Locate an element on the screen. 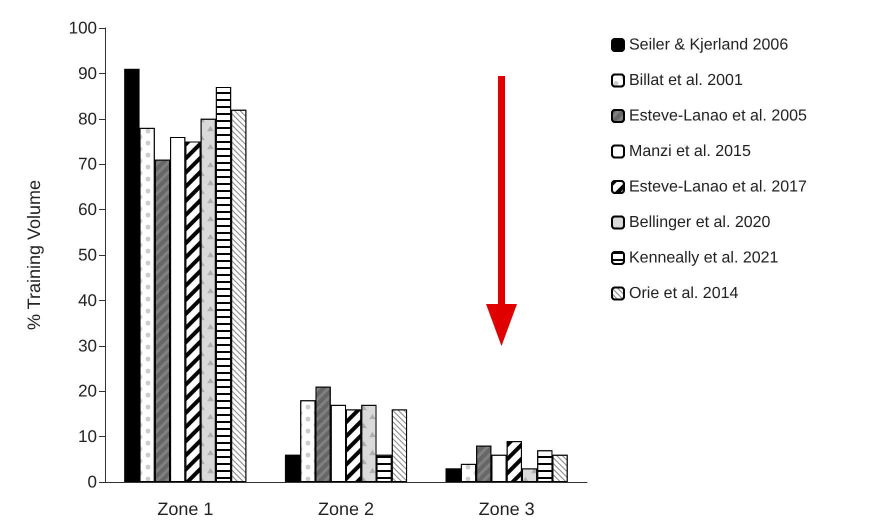  x-tick-label: Zone 2 is located at coordinates (346, 509).